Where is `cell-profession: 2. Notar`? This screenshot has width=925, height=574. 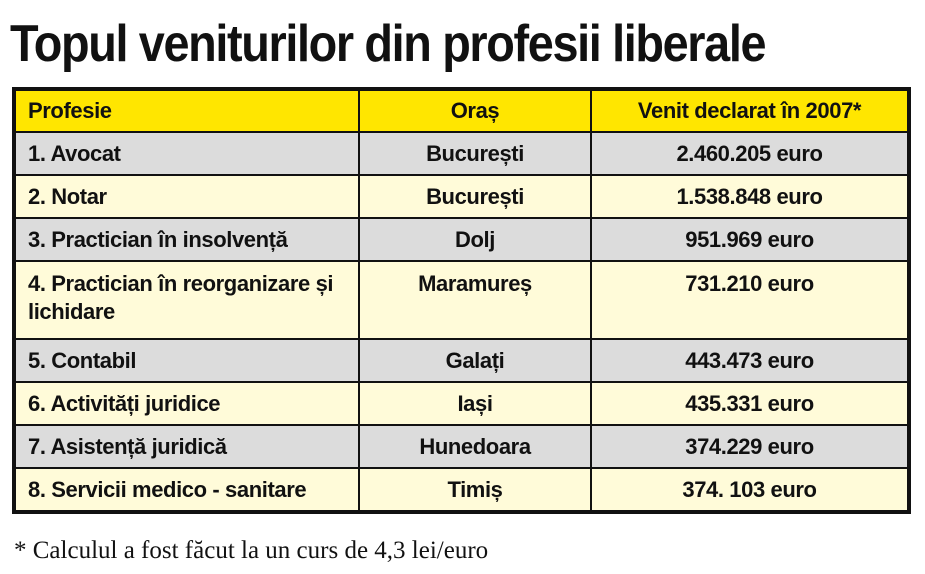
cell-profession: 2. Notar is located at coordinates (186, 196).